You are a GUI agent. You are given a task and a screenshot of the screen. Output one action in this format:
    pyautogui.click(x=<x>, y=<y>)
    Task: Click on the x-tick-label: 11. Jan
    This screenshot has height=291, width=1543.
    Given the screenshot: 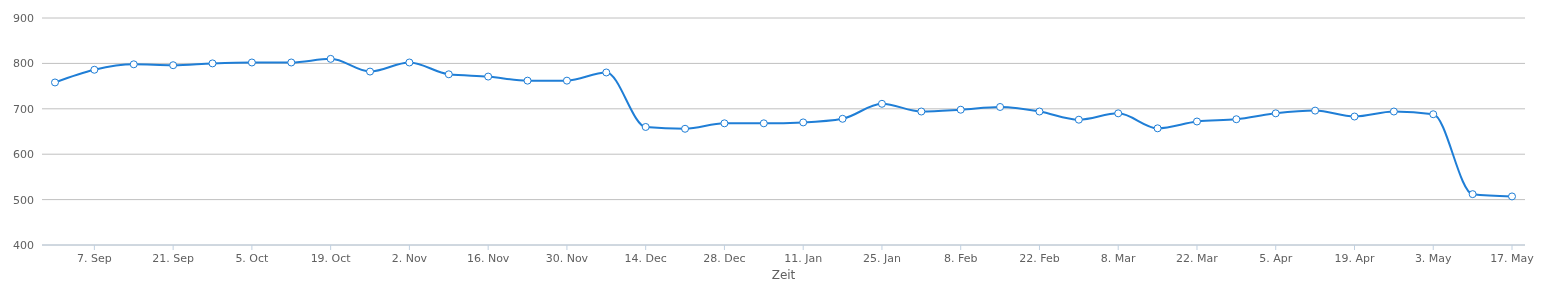 What is the action you would take?
    pyautogui.click(x=803, y=258)
    